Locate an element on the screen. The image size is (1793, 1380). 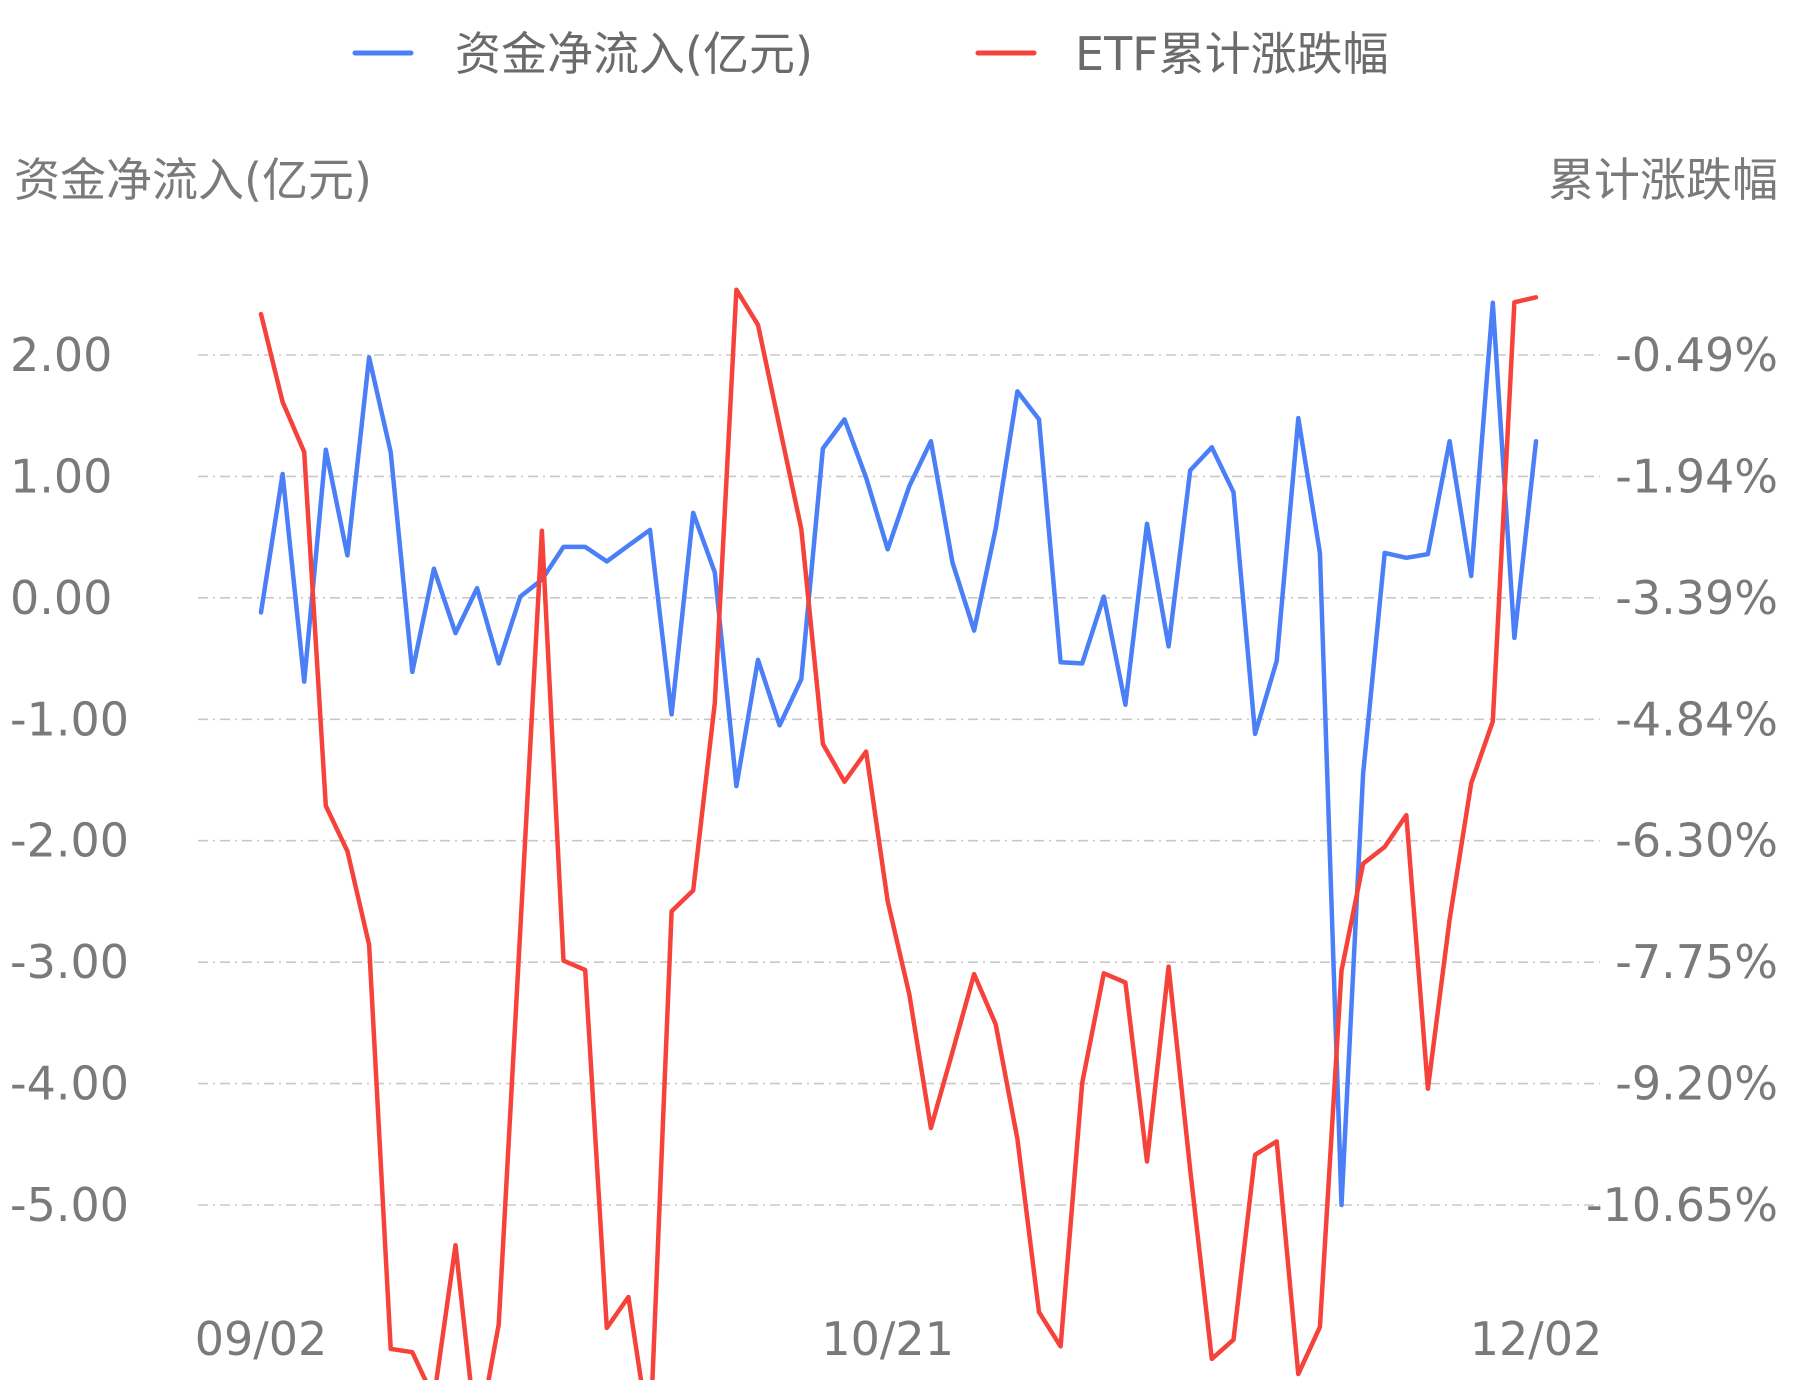
right-tick-label: -4.84% is located at coordinates (1696, 719).